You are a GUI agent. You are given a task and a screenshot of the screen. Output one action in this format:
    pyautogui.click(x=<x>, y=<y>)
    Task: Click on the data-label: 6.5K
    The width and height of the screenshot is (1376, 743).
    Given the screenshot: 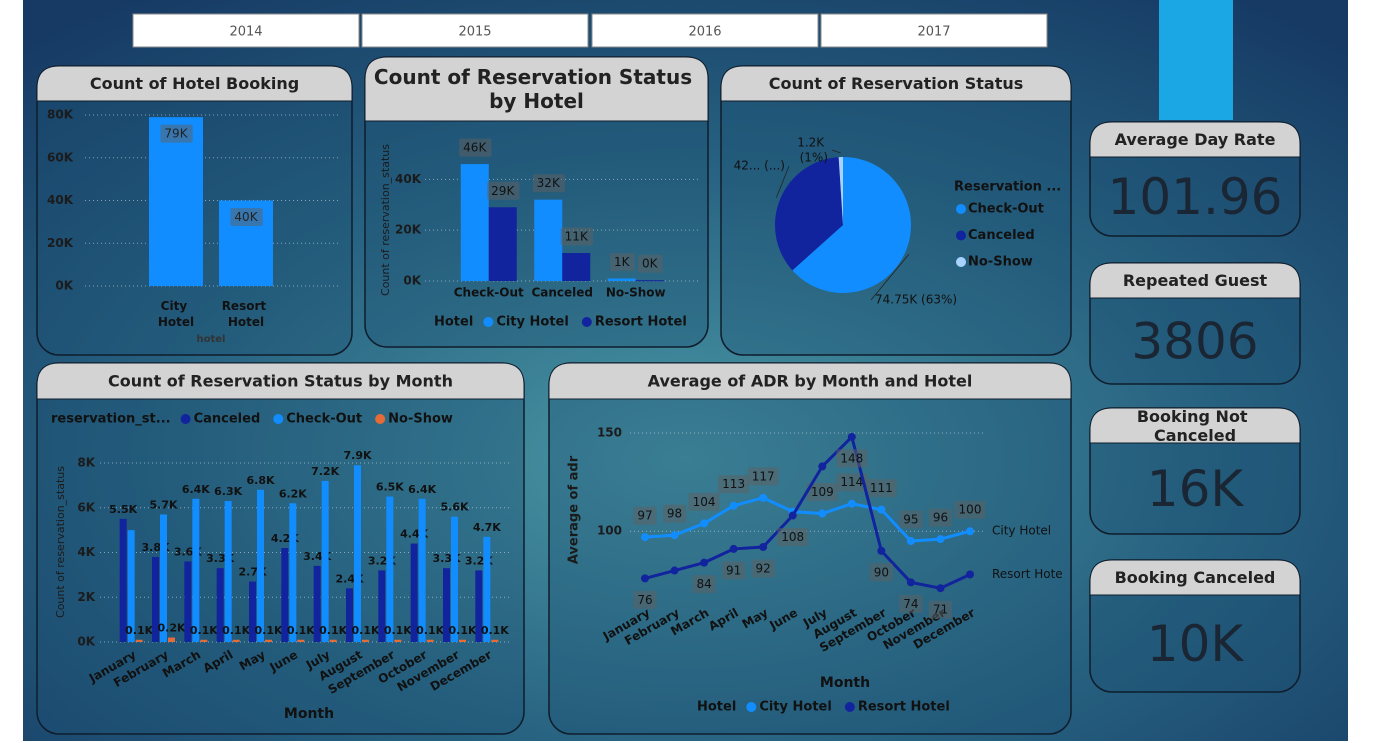 What is the action you would take?
    pyautogui.click(x=390, y=487)
    